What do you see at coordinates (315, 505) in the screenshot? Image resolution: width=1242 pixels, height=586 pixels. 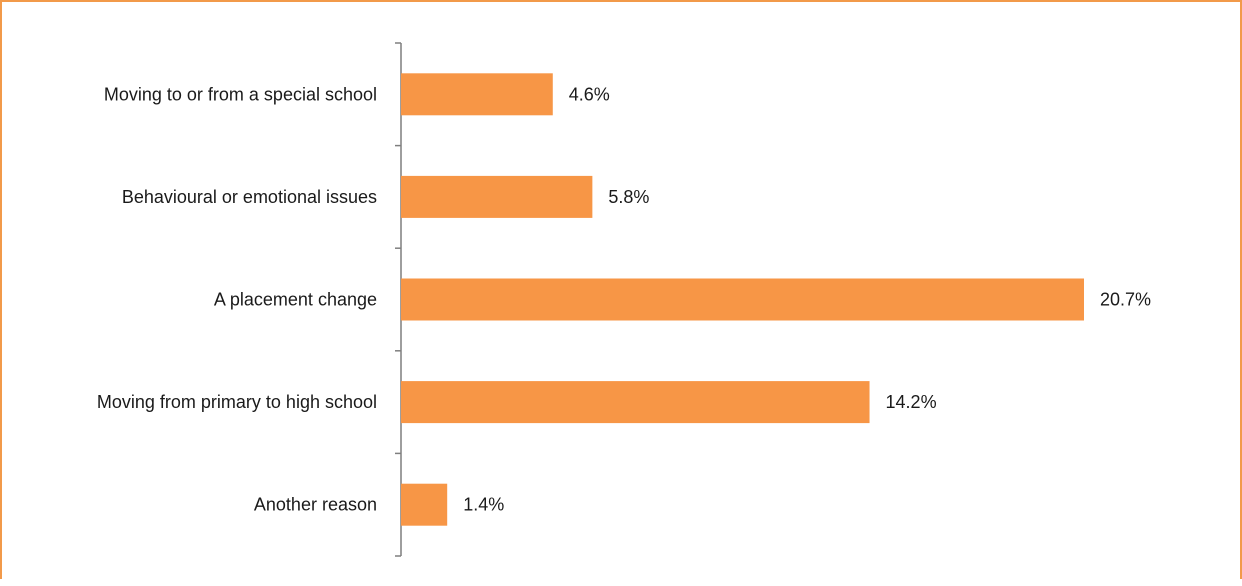 I see `category-tick-label: Another reason` at bounding box center [315, 505].